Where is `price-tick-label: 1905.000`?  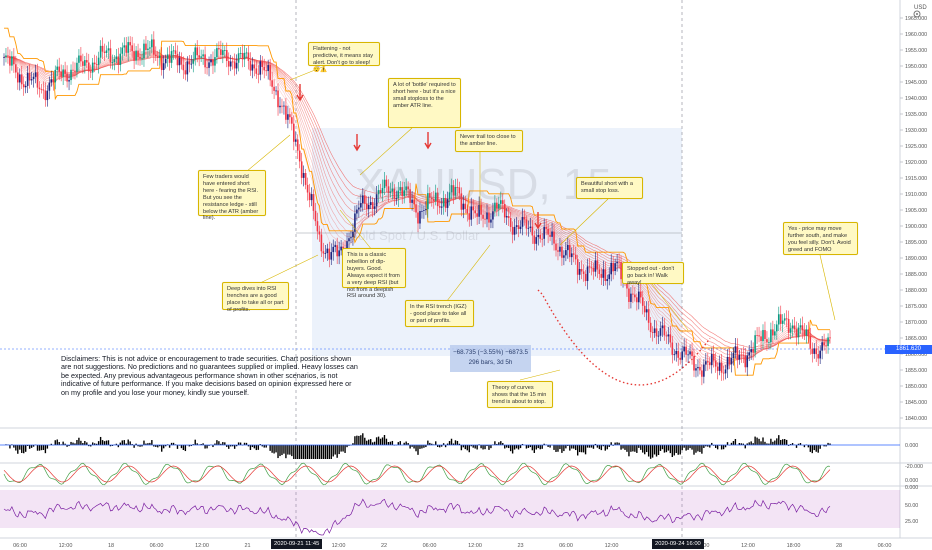
price-tick-label: 1905.000 is located at coordinates (916, 211).